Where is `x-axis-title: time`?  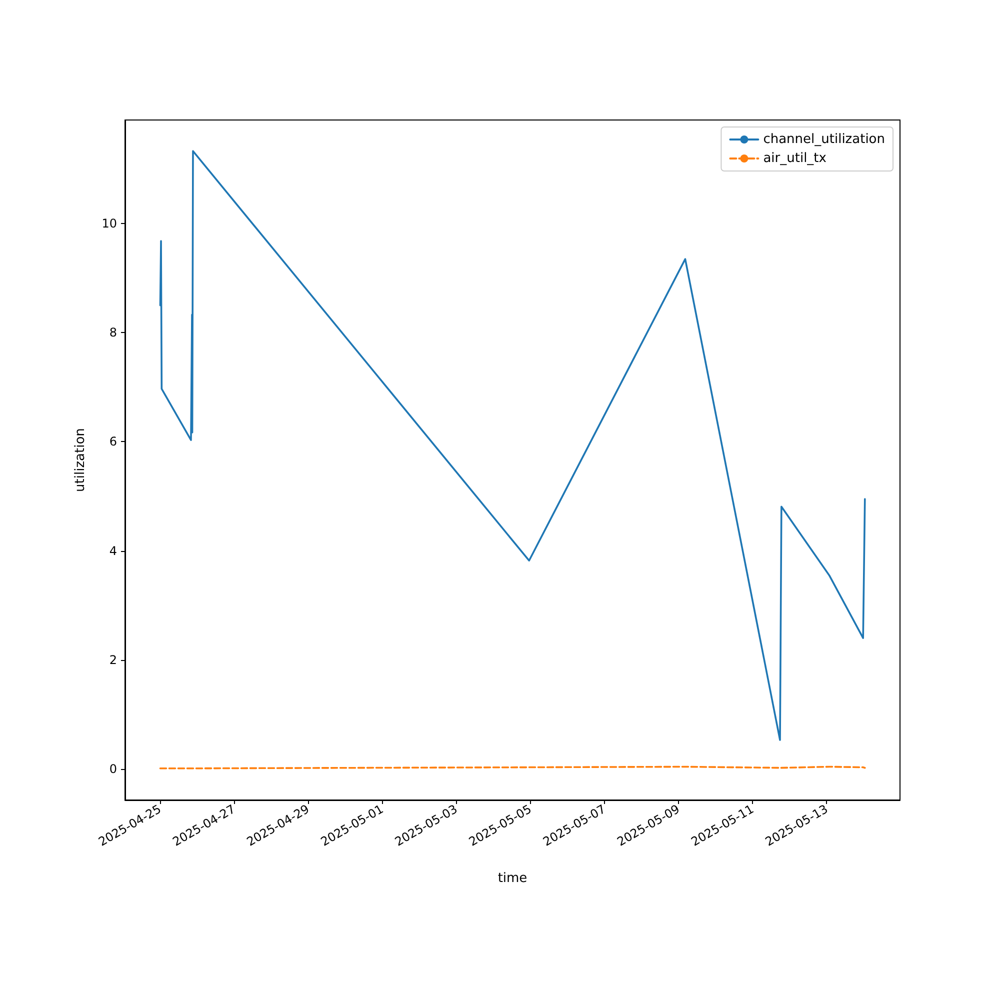
x-axis-title: time is located at coordinates (513, 878).